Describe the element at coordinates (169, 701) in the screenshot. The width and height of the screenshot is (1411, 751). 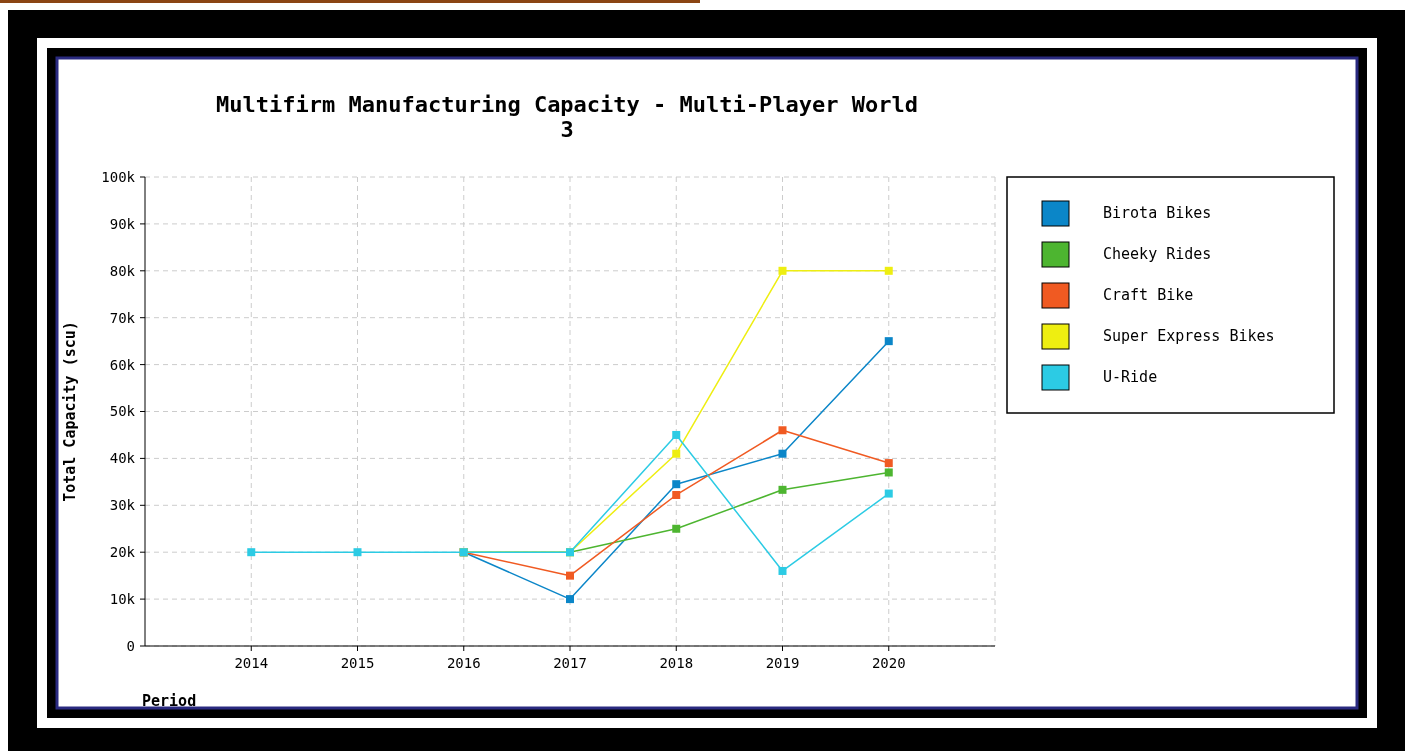
I see `x-axis-title: Period` at that location.